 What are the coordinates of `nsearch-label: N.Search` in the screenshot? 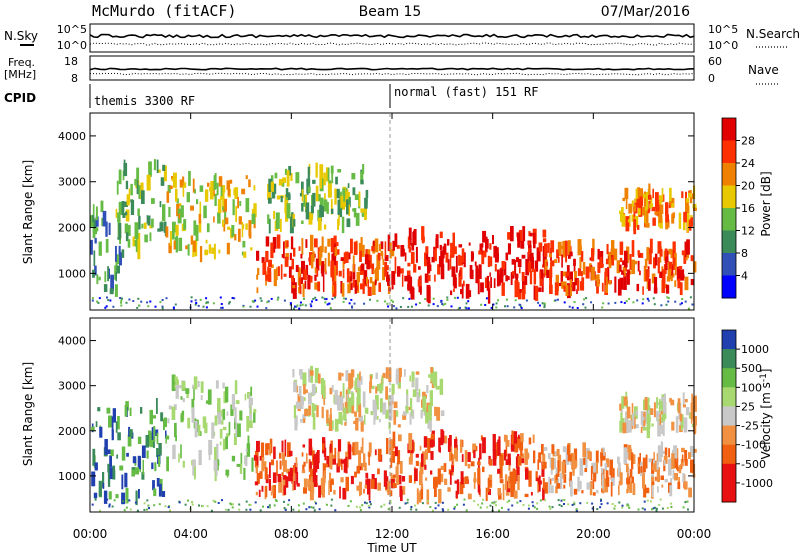 It's located at (773, 34).